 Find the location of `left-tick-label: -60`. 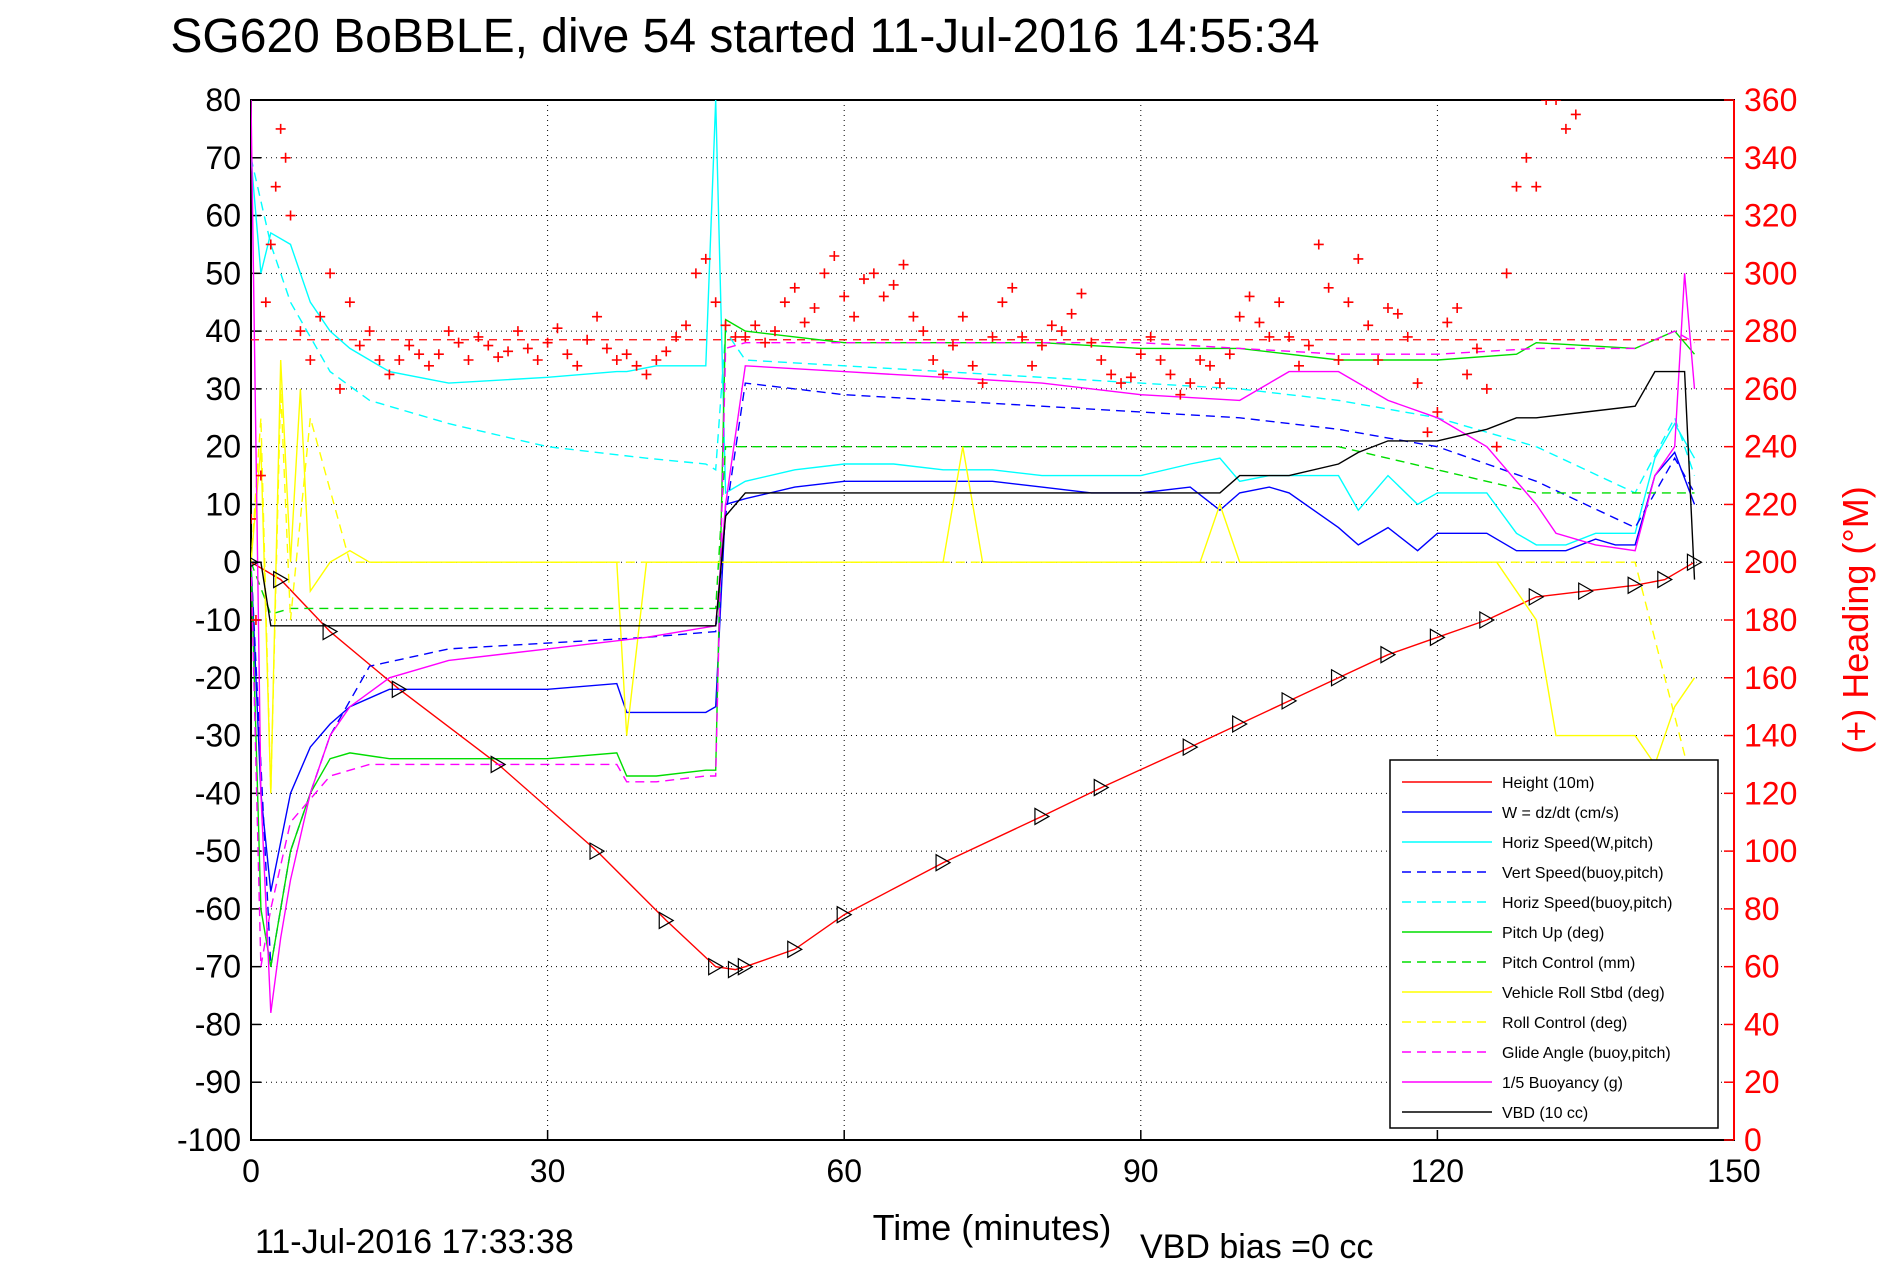

left-tick-label: -60 is located at coordinates (218, 909).